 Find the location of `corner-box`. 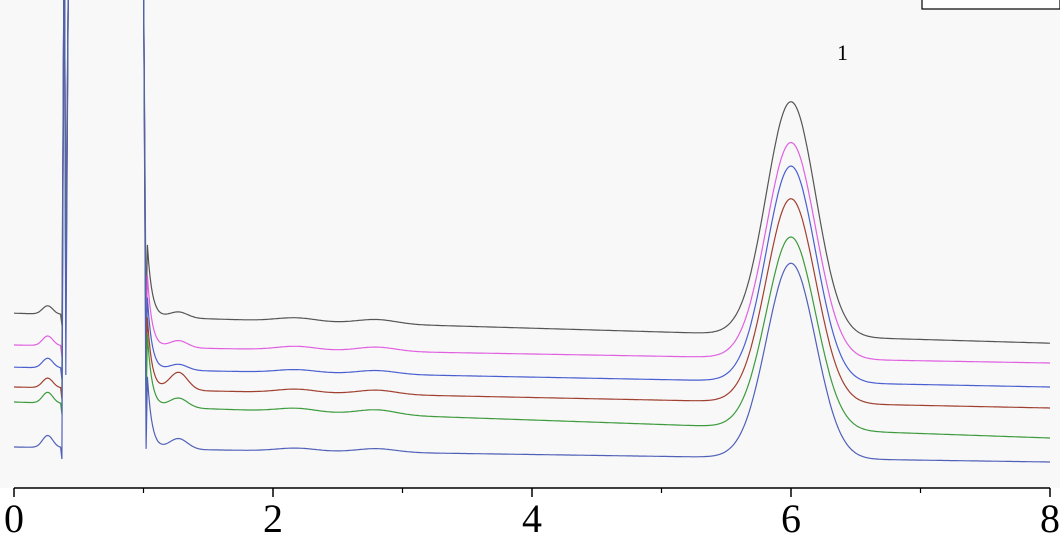

corner-box is located at coordinates (990, 5).